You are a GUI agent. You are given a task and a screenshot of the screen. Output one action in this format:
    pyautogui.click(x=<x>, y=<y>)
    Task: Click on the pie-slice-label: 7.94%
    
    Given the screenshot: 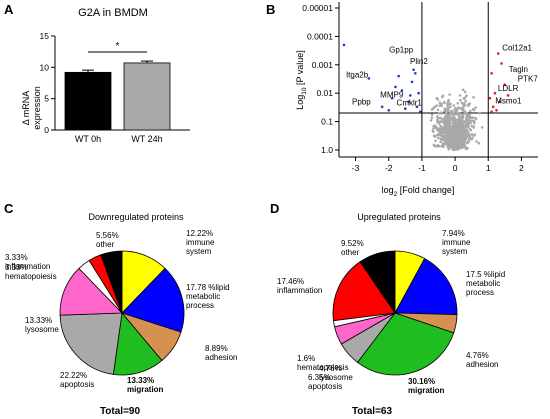 What is the action you would take?
    pyautogui.click(x=453, y=233)
    